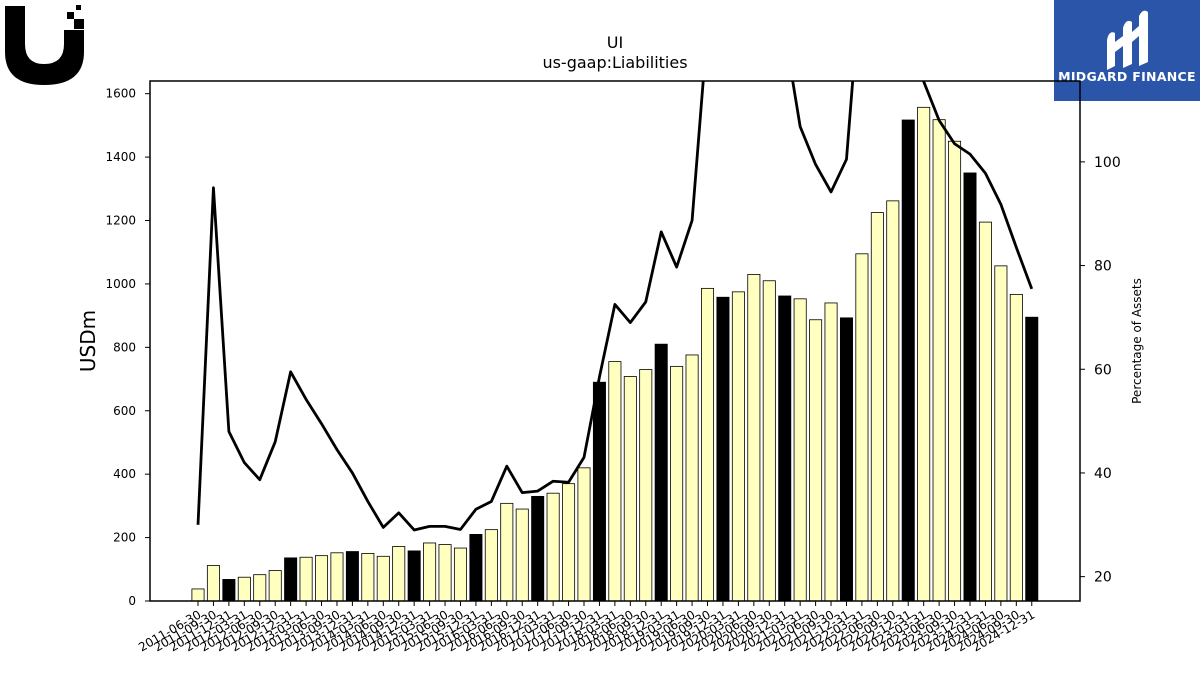 The width and height of the screenshot is (1200, 675). Describe the element at coordinates (1127, 40) in the screenshot. I see `midgard-m-icon` at that location.